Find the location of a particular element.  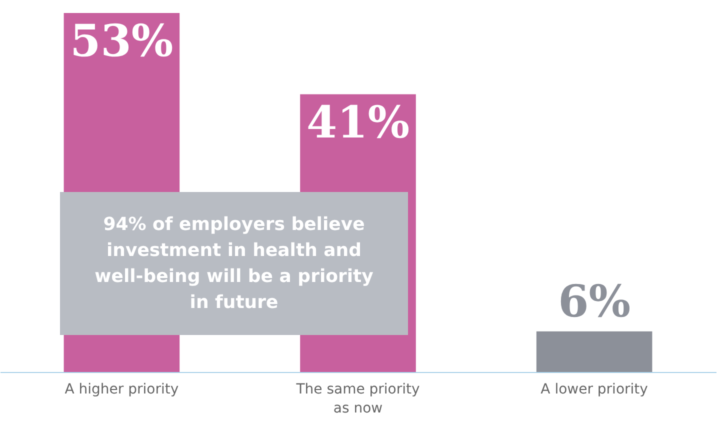

x-tick-label: A higher priority is located at coordinates (121, 390).